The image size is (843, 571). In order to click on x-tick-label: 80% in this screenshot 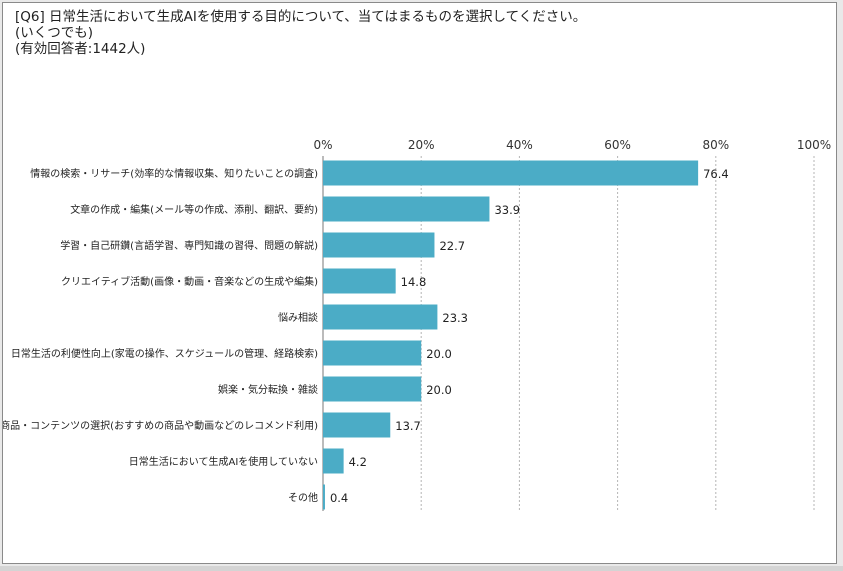, I will do `click(715, 145)`.